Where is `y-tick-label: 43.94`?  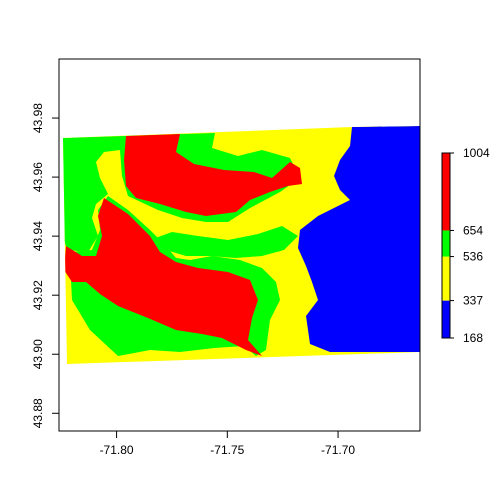 y-tick-label: 43.94 is located at coordinates (38, 236).